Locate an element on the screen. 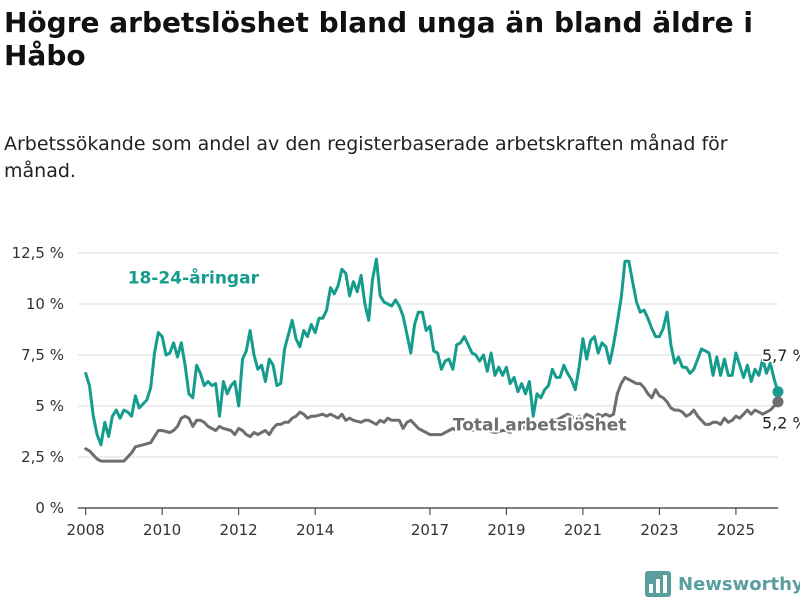  x-tick-label: 2025 is located at coordinates (736, 530).